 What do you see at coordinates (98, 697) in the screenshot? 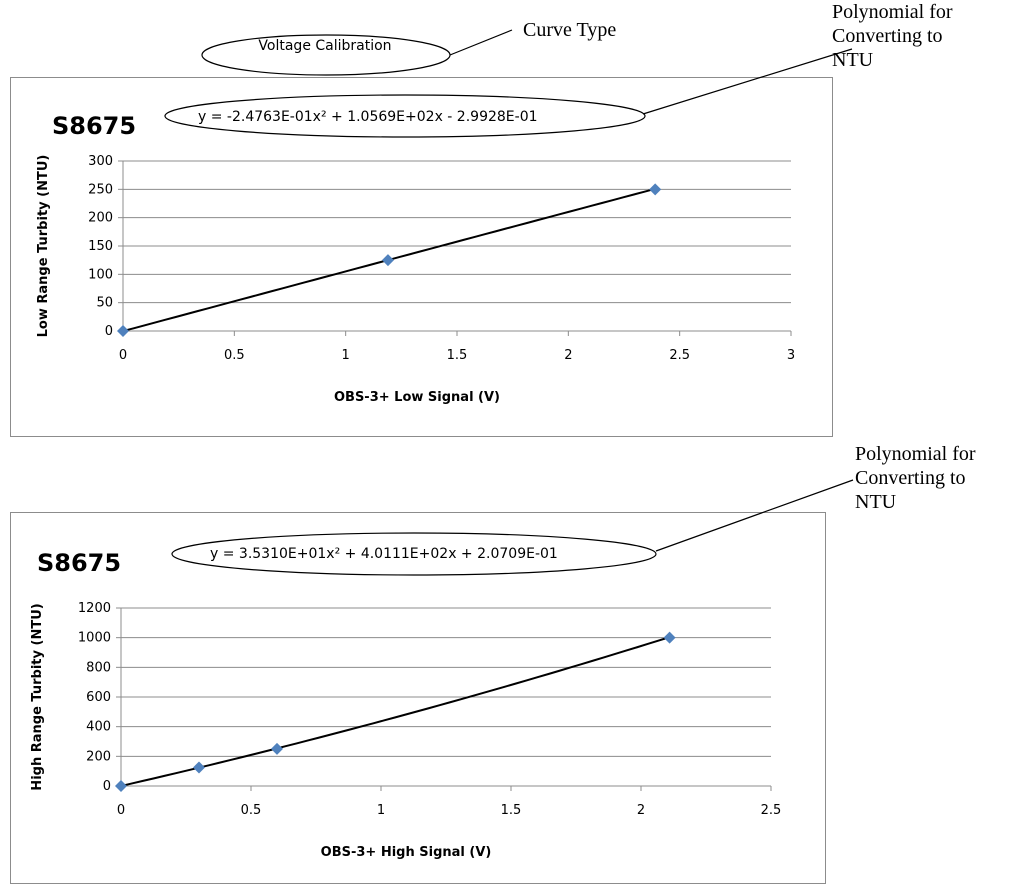
I see `y-tick-label: 600` at bounding box center [98, 697].